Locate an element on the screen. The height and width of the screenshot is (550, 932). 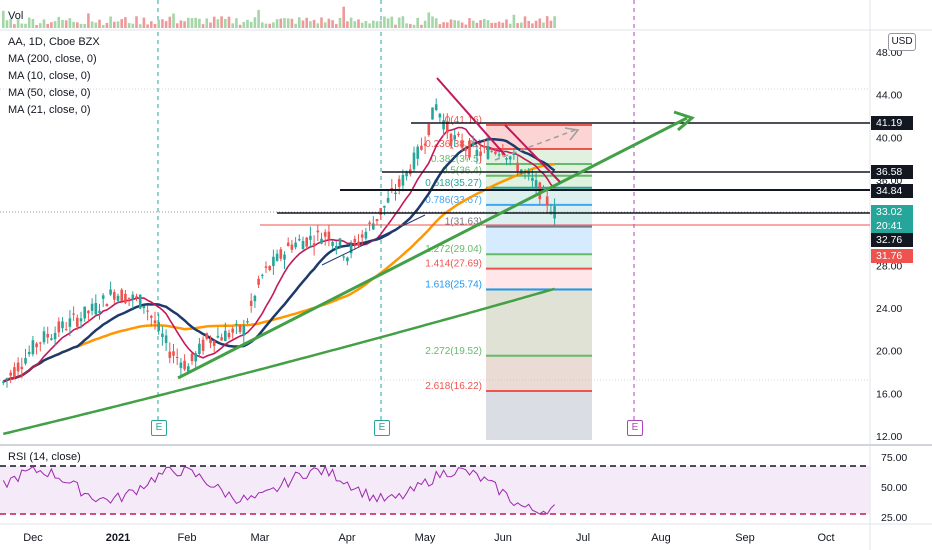
price-tick-label: 20.00 is located at coordinates (889, 352).